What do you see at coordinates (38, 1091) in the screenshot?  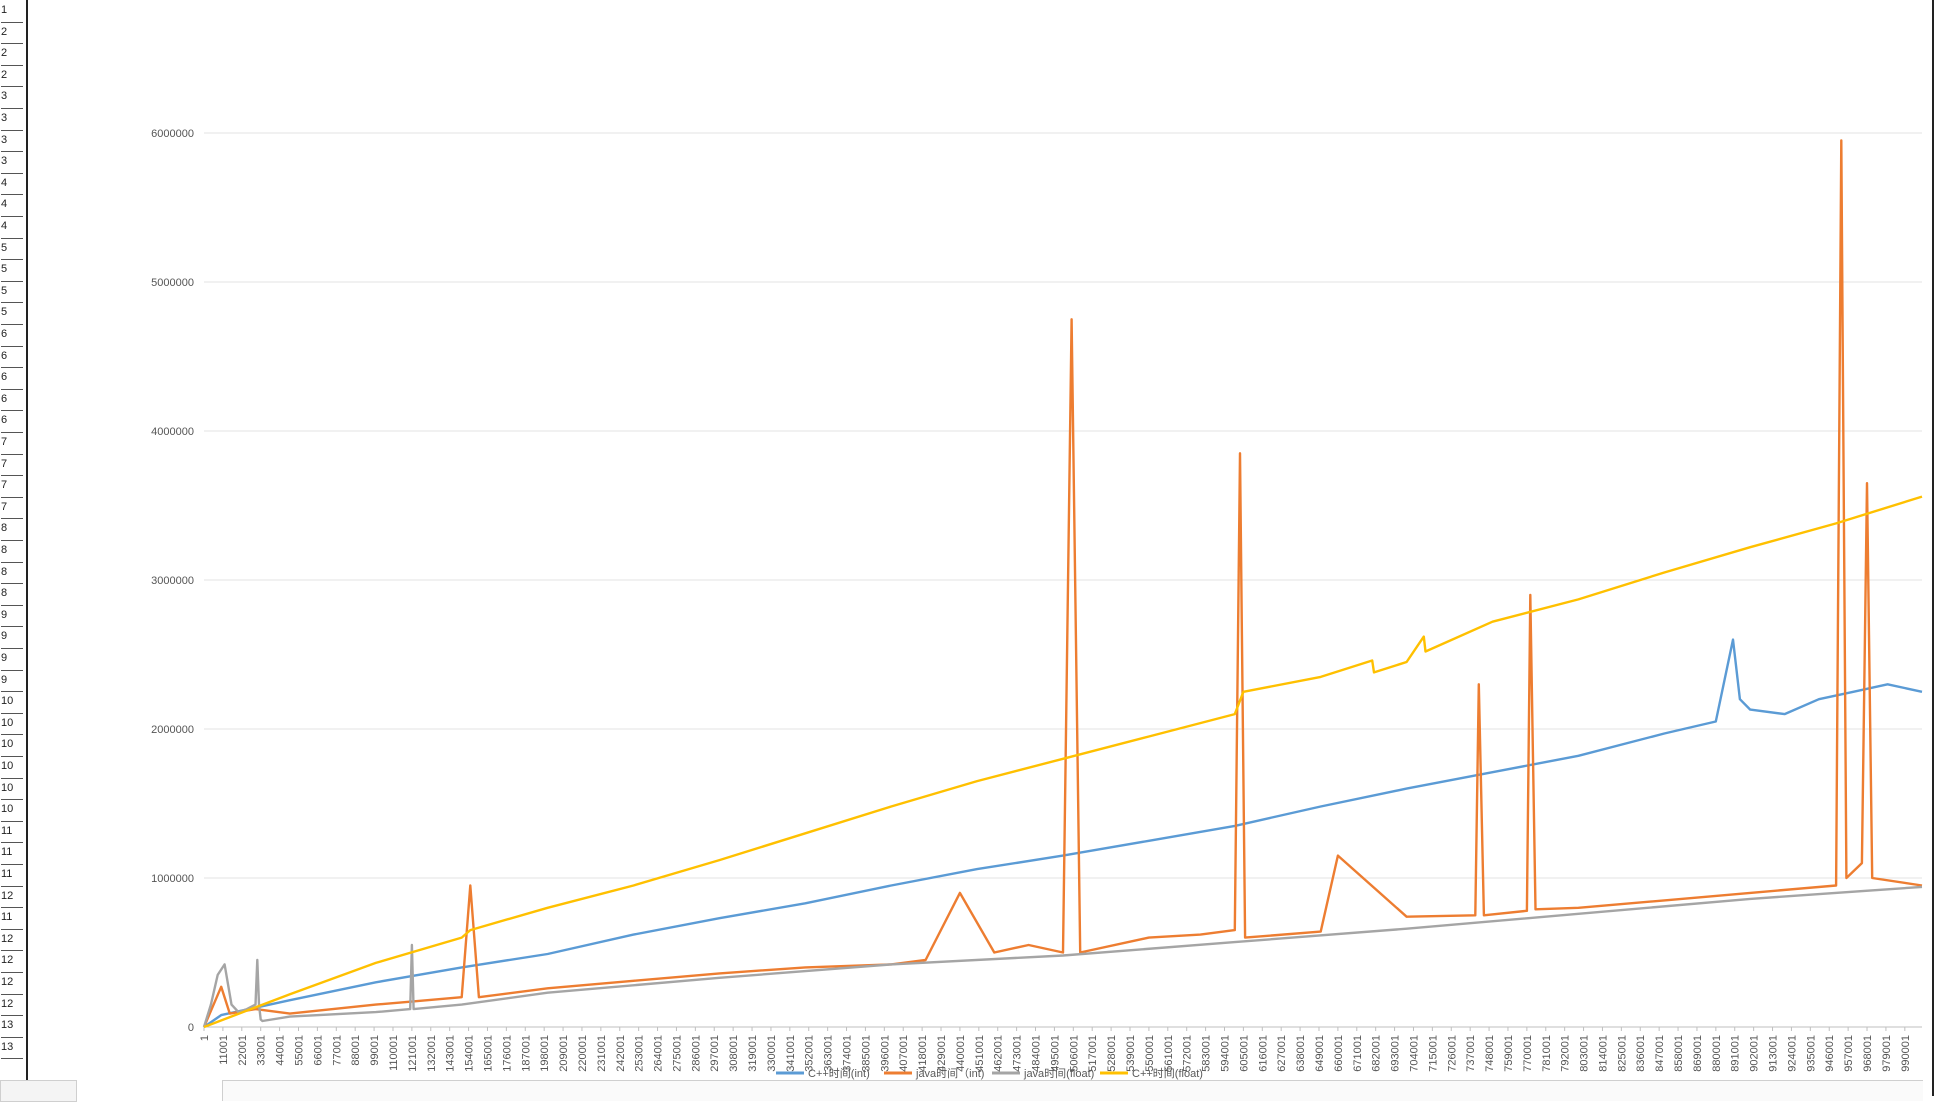 I see `sheet-tab` at bounding box center [38, 1091].